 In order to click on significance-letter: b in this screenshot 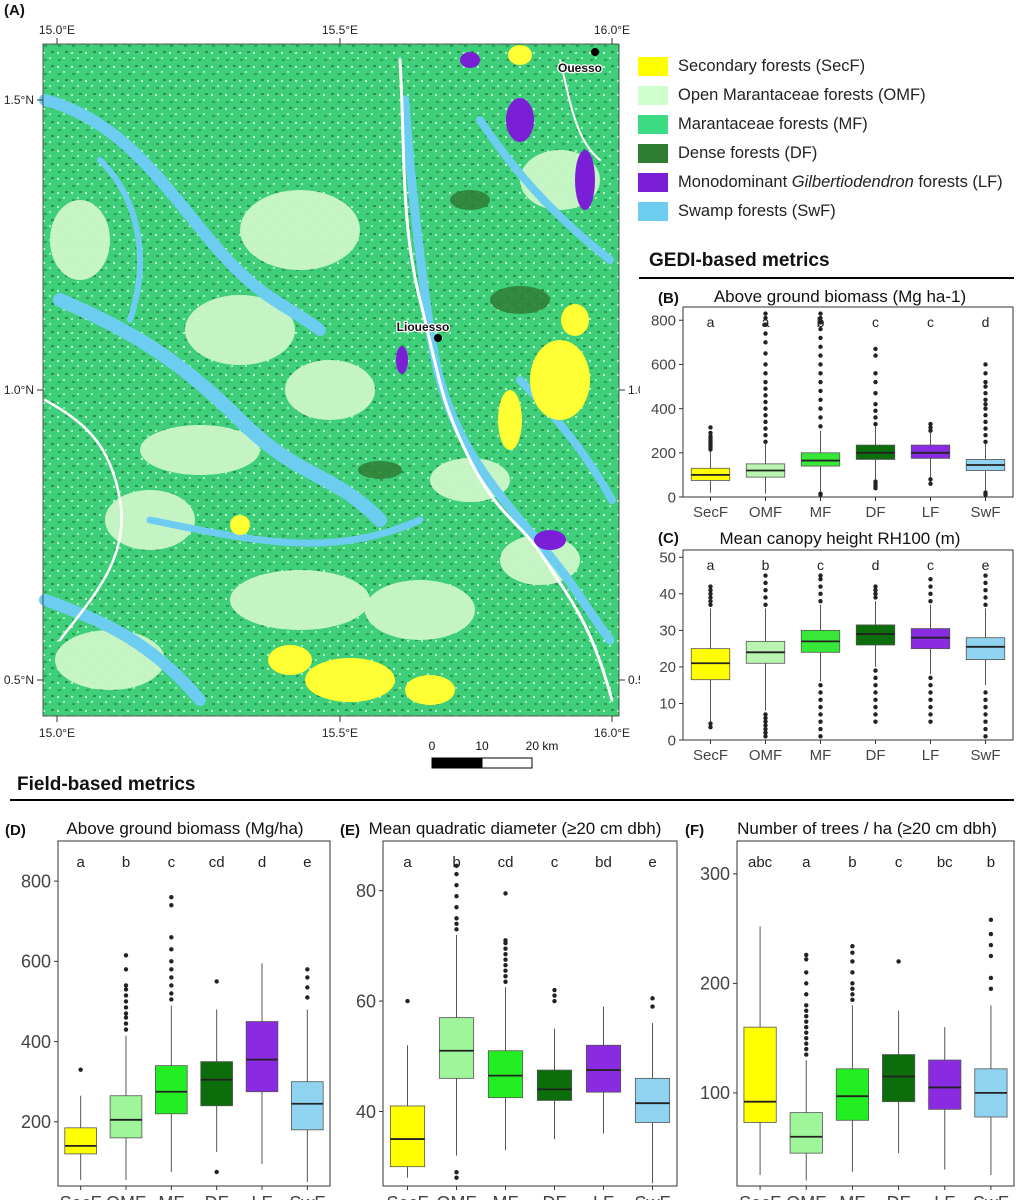, I will do `click(126, 862)`.